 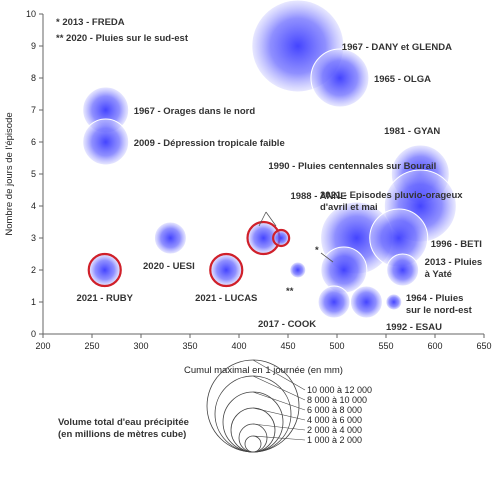 I want to click on y-axis-title: Nombre de jours de l'épisode, so click(x=9, y=173).